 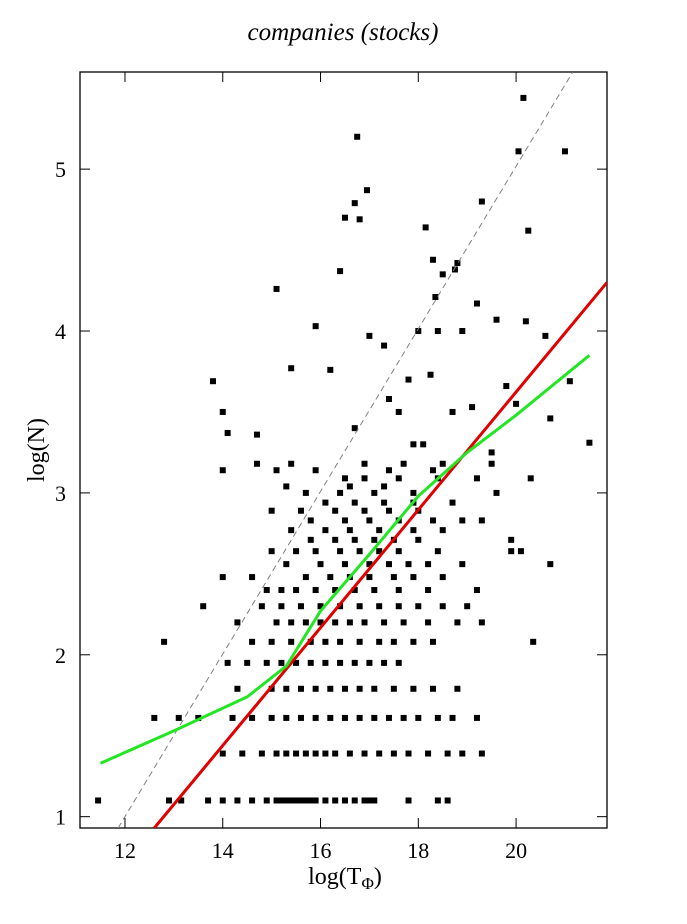 I want to click on x-tick-label: 14, so click(x=223, y=850).